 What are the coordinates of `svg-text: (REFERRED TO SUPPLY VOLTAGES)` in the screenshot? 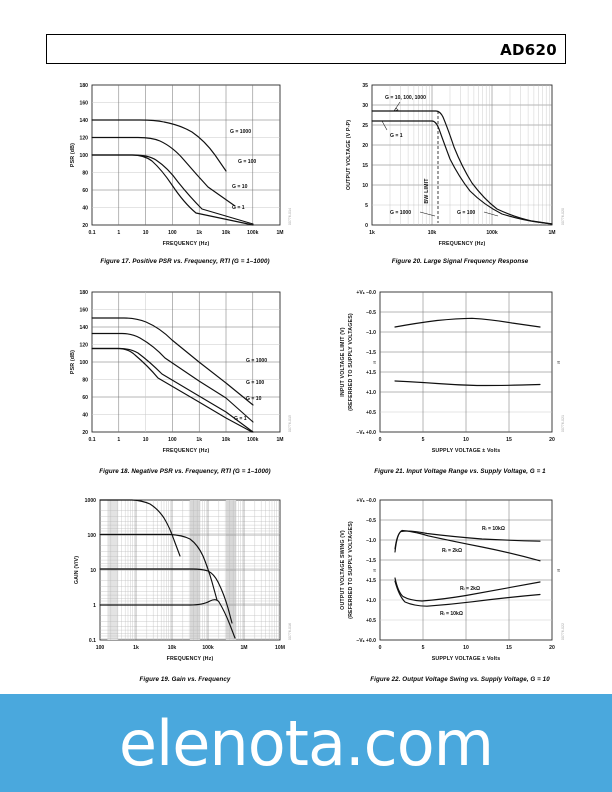 It's located at (351, 570).